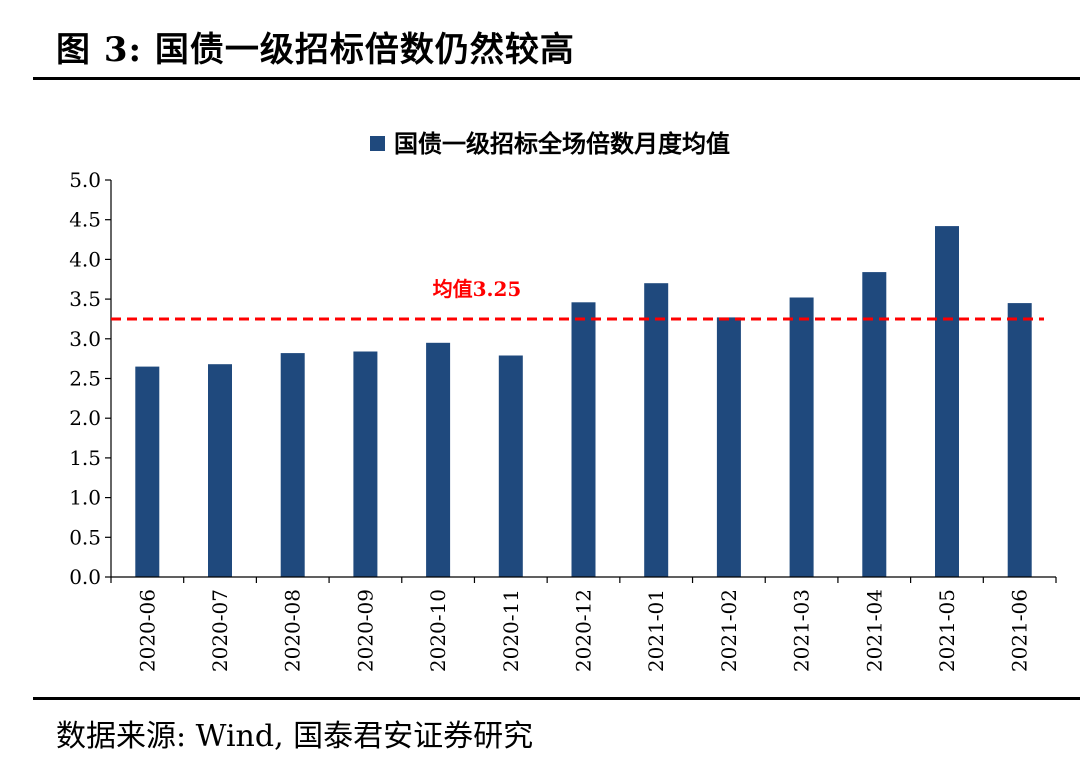 This screenshot has width=1080, height=782. I want to click on legend-label: 国债一级招标全场倍数月度均值, so click(562, 143).